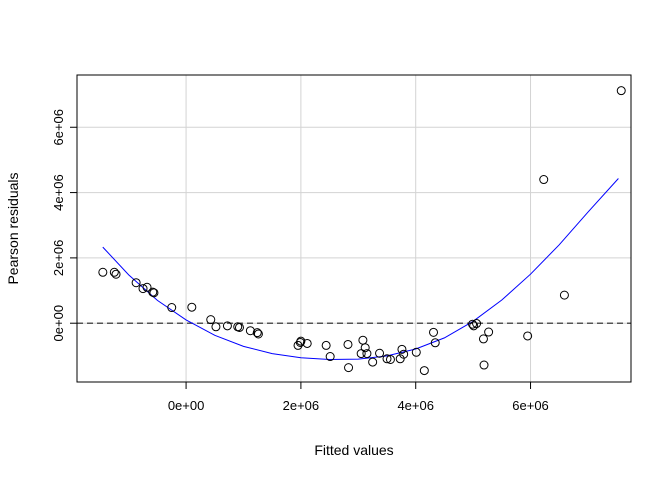 The image size is (672, 480). What do you see at coordinates (64, 225) in the screenshot?
I see `y-axis: 0e+00 2e+06 4e+06 6e+06` at bounding box center [64, 225].